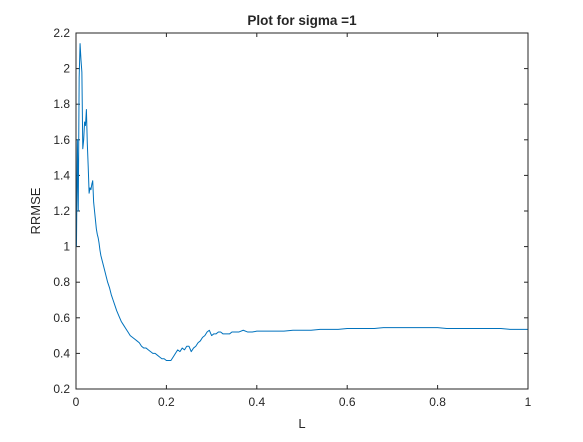 Image resolution: width=583 pixels, height=442 pixels. I want to click on y-tick-label: 1.8, so click(61, 104).